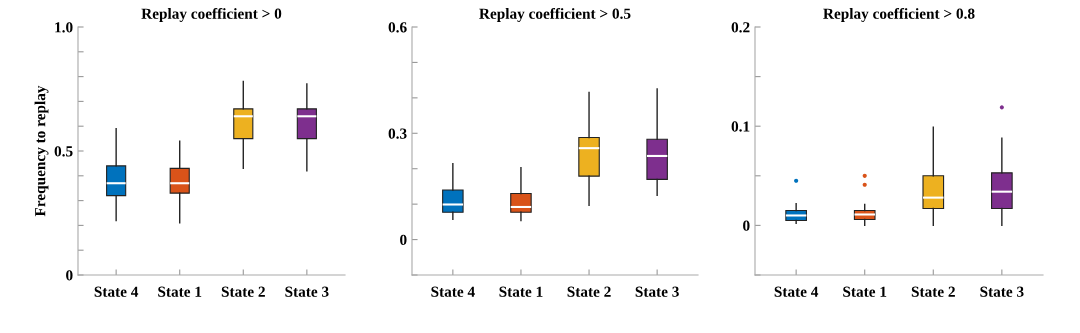 This screenshot has width=1080, height=333. I want to click on y-tick-label: 0.2, so click(740, 27).